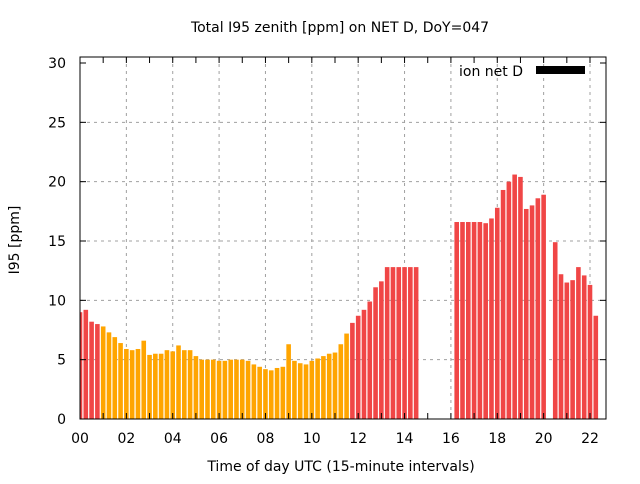  Describe the element at coordinates (497, 439) in the screenshot. I see `x-tick-label: 18` at that location.